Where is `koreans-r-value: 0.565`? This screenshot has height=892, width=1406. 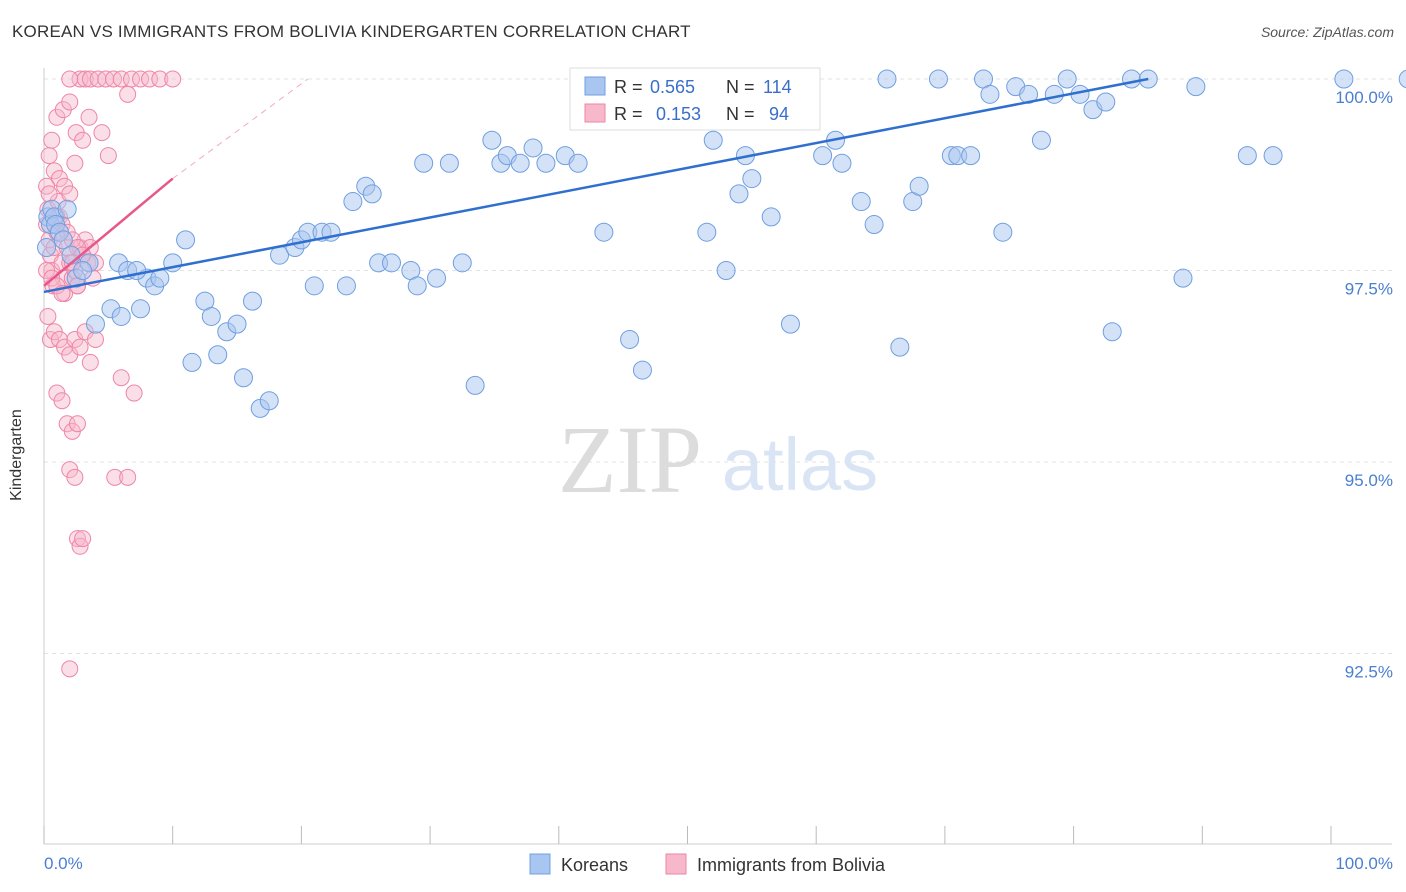 koreans-r-value: 0.565 is located at coordinates (672, 87).